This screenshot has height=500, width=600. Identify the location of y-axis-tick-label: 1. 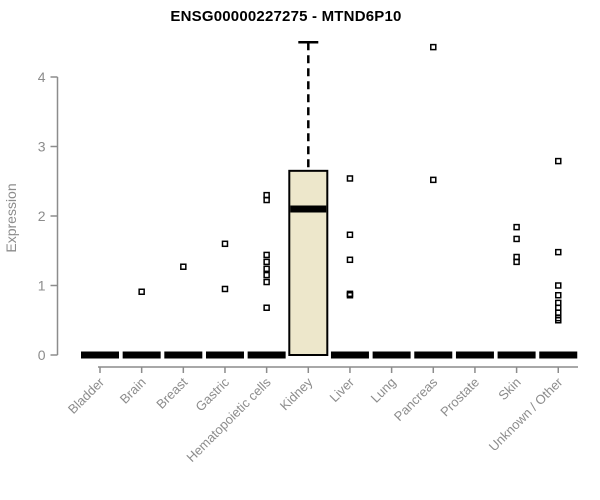
(42, 286).